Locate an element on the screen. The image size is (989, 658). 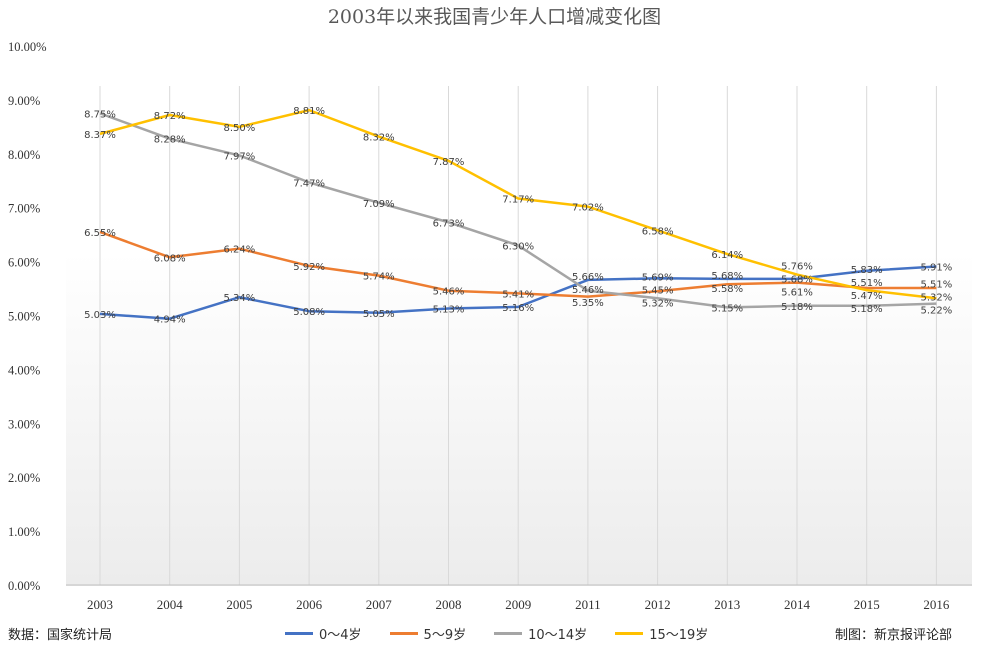
data-label: 5.91% is located at coordinates (937, 268).